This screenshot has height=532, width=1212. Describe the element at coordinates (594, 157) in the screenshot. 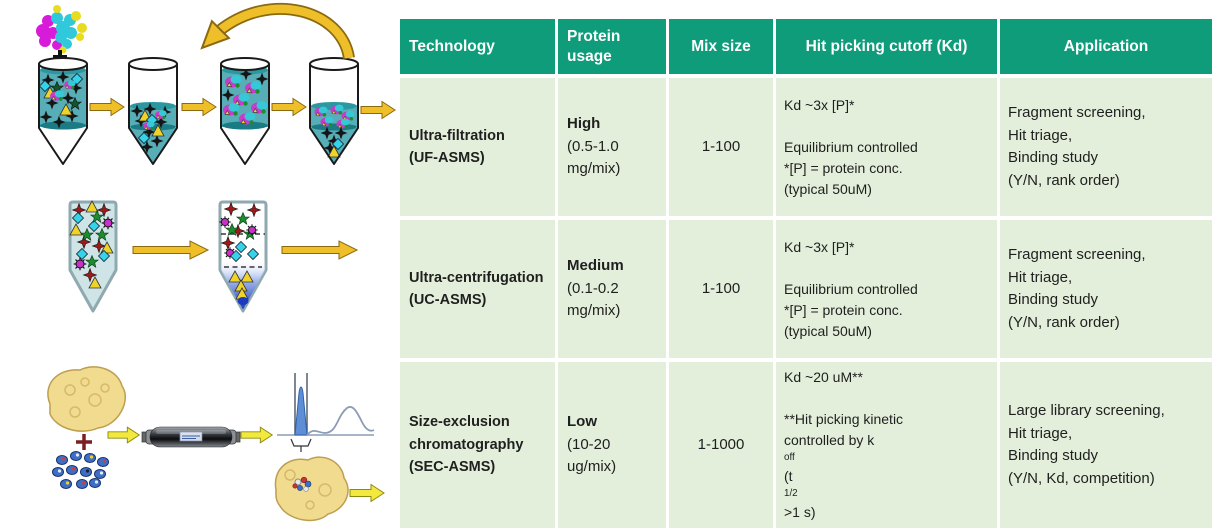

I see `protein-usage-detail: (0.5-1.0 mg/mix)` at that location.